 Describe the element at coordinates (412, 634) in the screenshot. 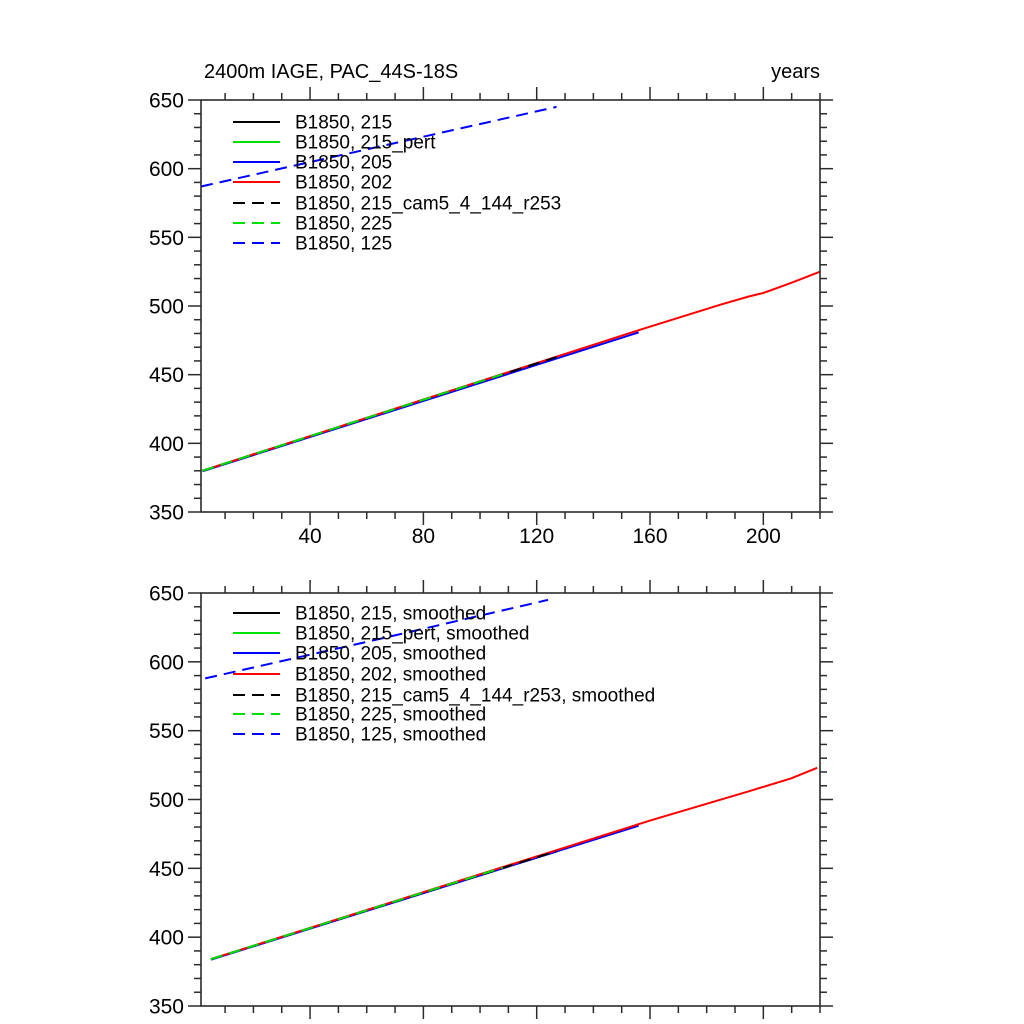

I see `legend-label: B1850, 215_pert, smoothed` at that location.